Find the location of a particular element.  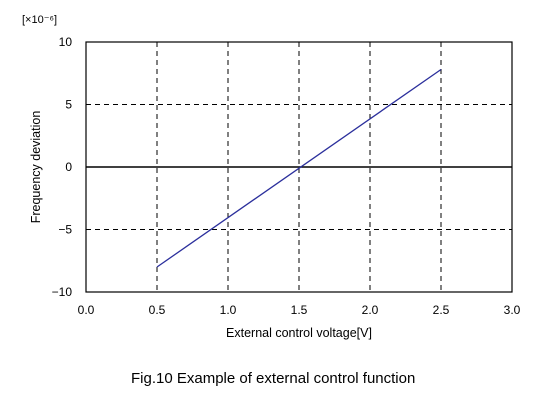

x-tick-label: 0.0 is located at coordinates (86, 310).